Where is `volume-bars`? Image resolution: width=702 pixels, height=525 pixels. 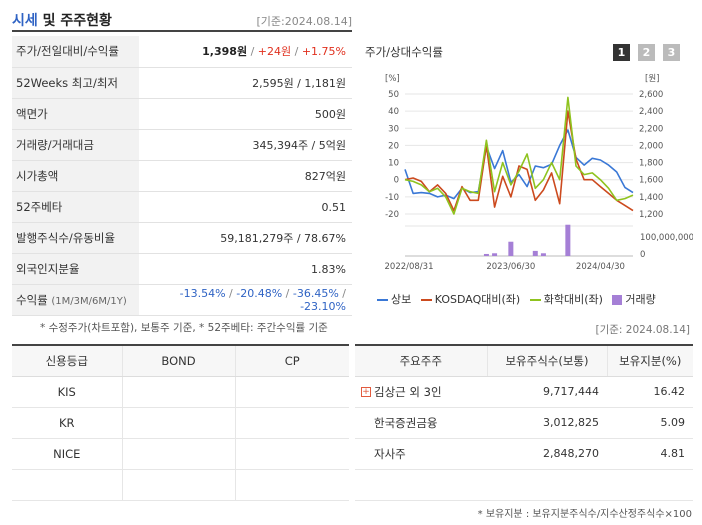
volume-bars is located at coordinates (527, 240).